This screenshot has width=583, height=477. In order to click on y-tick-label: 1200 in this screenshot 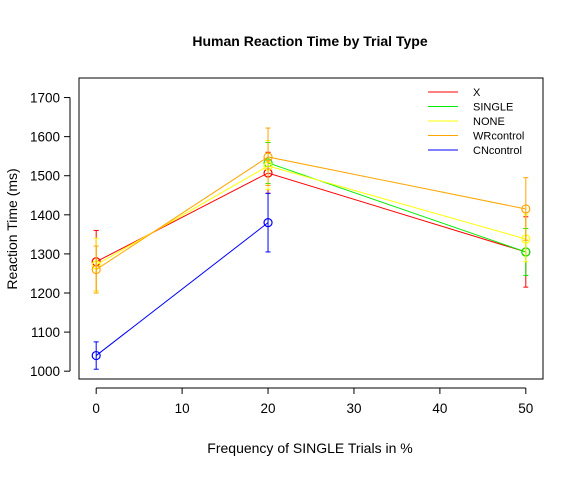, I will do `click(45, 293)`.